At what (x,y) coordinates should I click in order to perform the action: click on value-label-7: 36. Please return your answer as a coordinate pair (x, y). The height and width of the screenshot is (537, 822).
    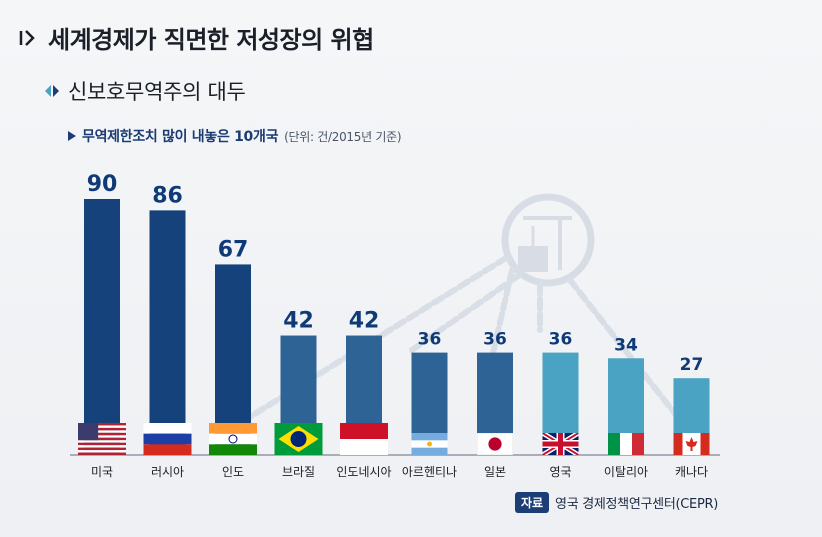
    Looking at the image, I should click on (561, 340).